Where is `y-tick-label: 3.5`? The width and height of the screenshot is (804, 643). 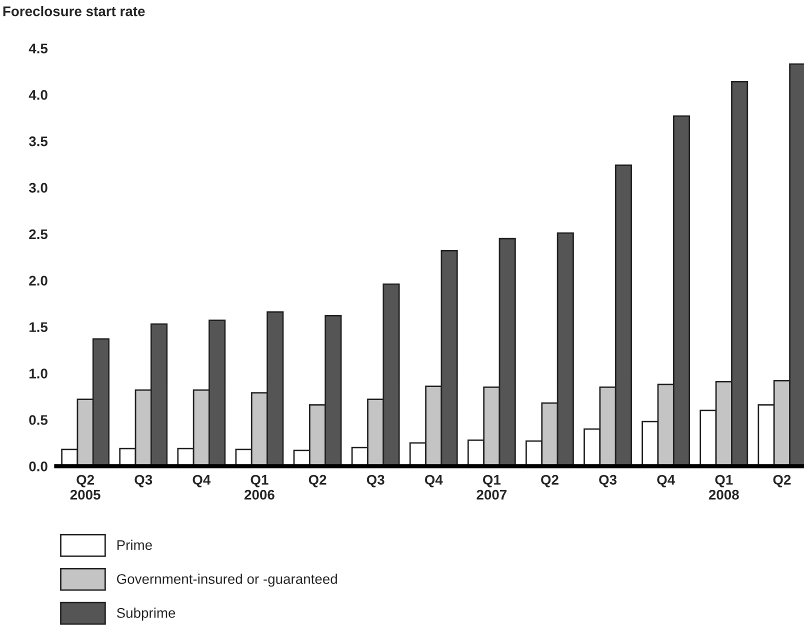 y-tick-label: 3.5 is located at coordinates (38, 141).